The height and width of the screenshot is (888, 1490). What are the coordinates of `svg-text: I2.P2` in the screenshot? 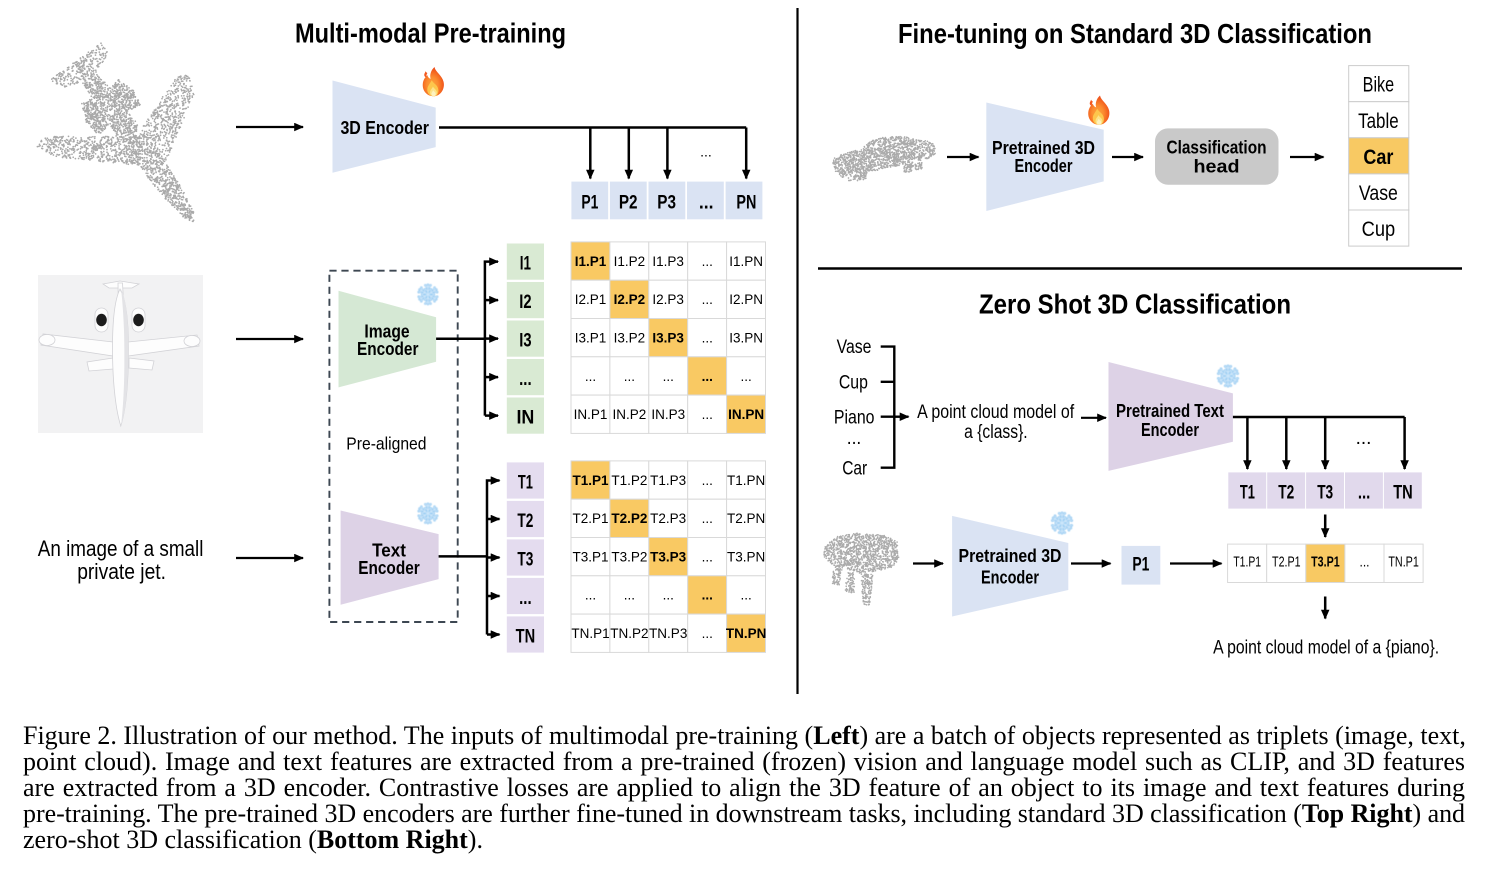 It's located at (630, 299).